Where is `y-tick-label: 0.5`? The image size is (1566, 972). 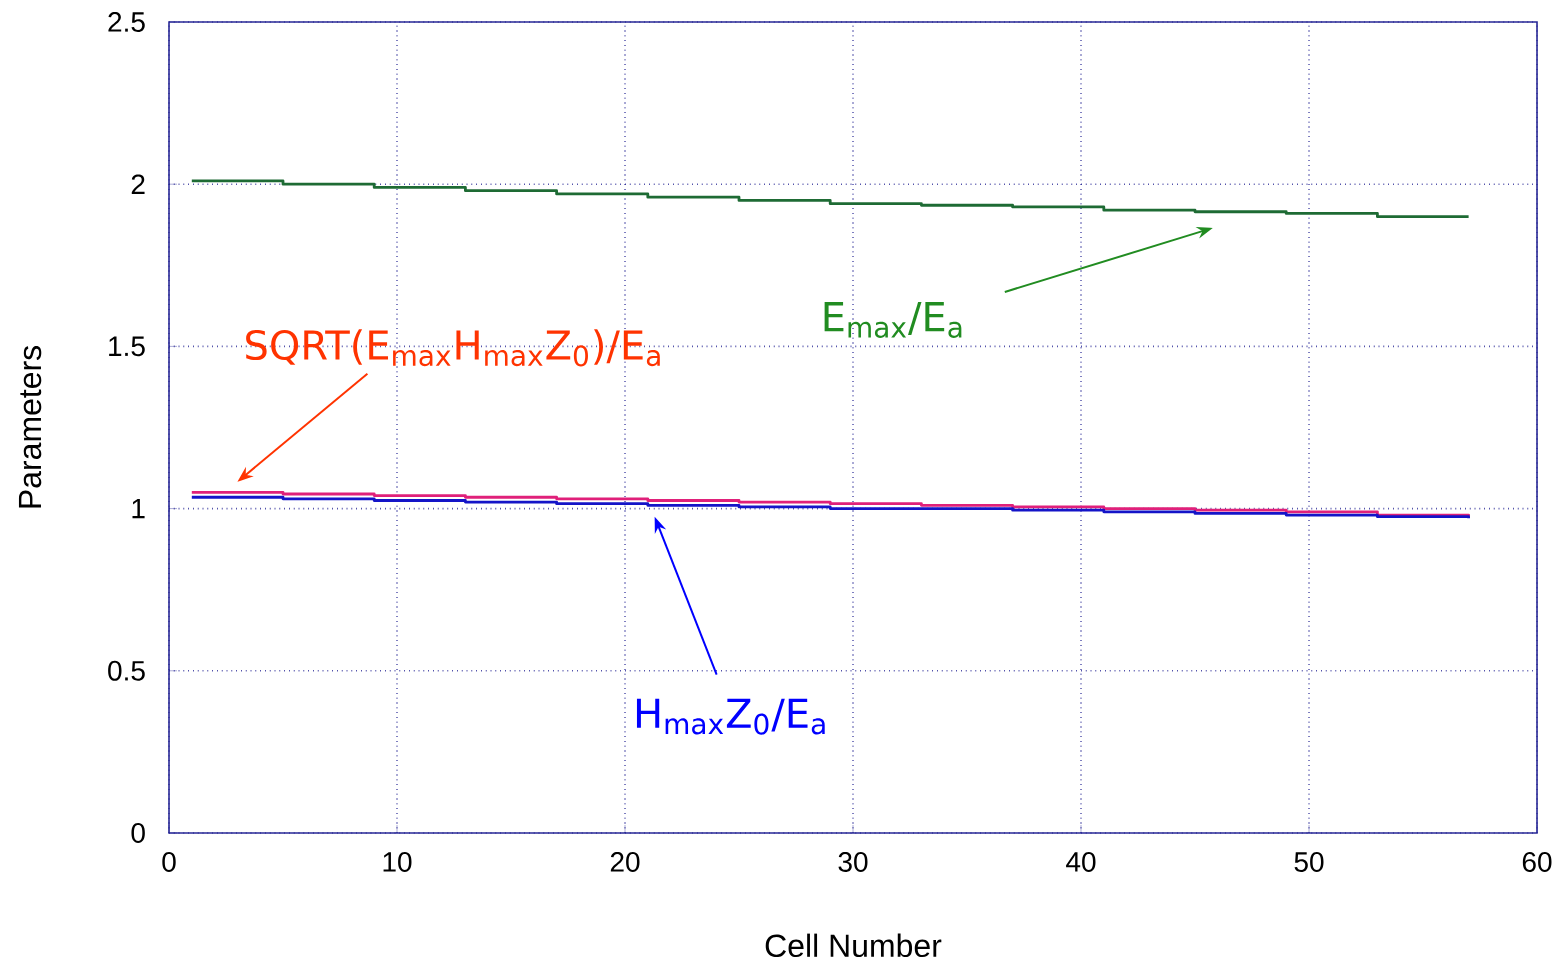 y-tick-label: 0.5 is located at coordinates (126, 670).